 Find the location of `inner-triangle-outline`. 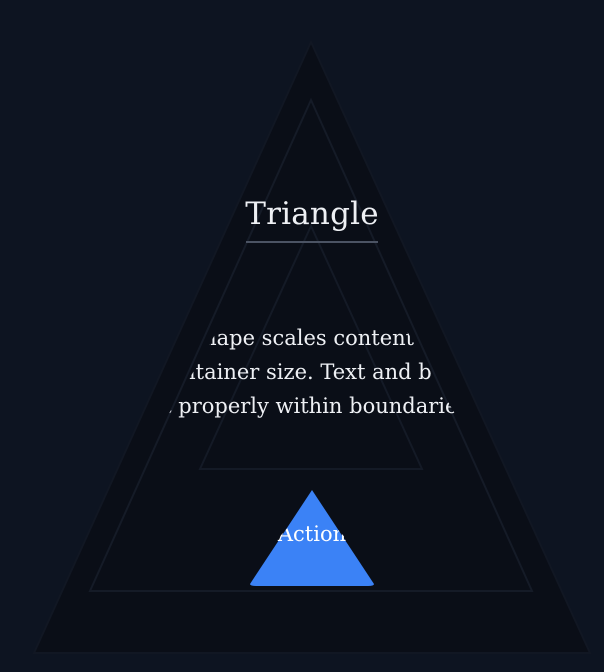

inner-triangle-outline is located at coordinates (311, 346).